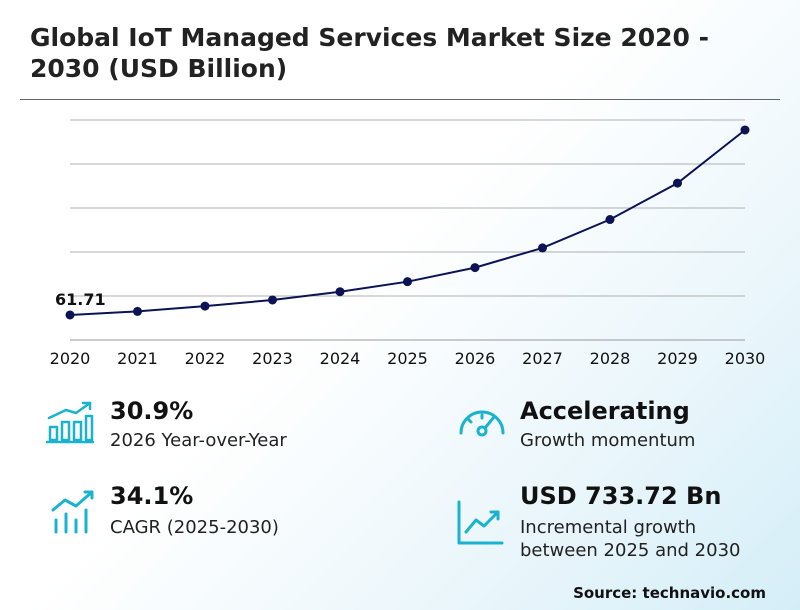 This screenshot has height=610, width=800. What do you see at coordinates (152, 496) in the screenshot?
I see `stat-cagr-value: 34.1%` at bounding box center [152, 496].